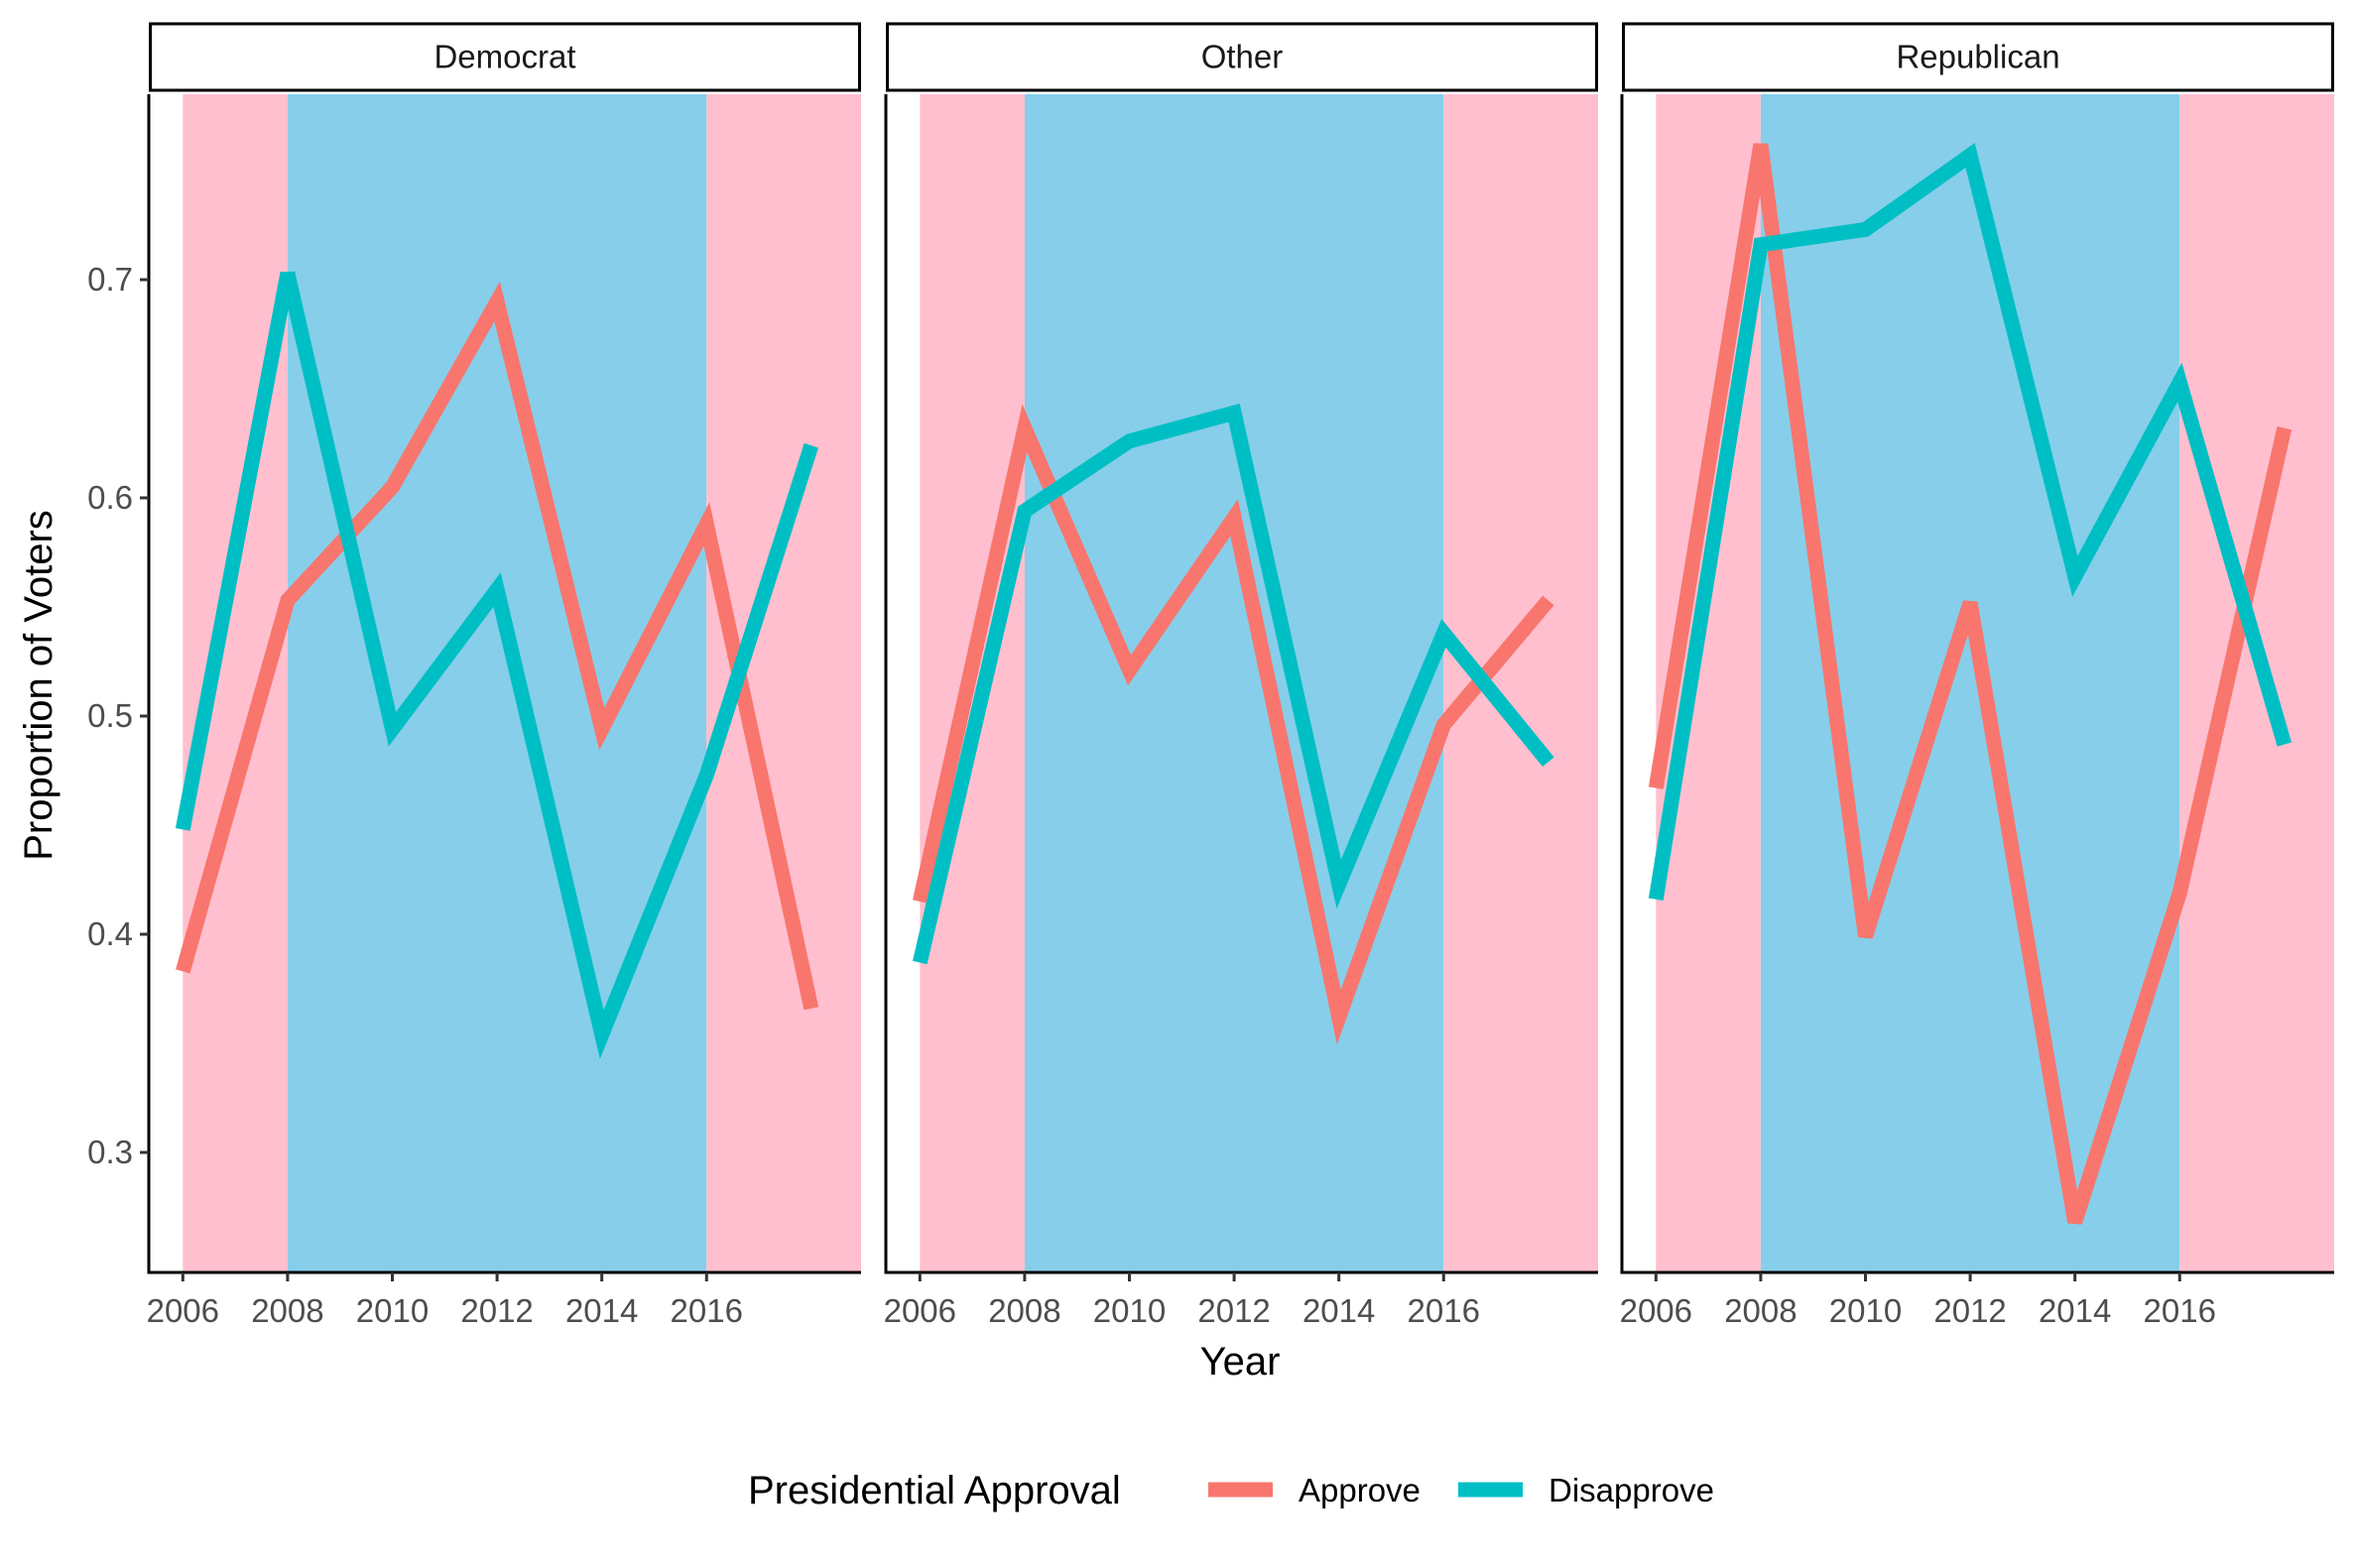 Image resolution: width=2356 pixels, height=1568 pixels. I want to click on facet-strip-label: Democrat, so click(504, 57).